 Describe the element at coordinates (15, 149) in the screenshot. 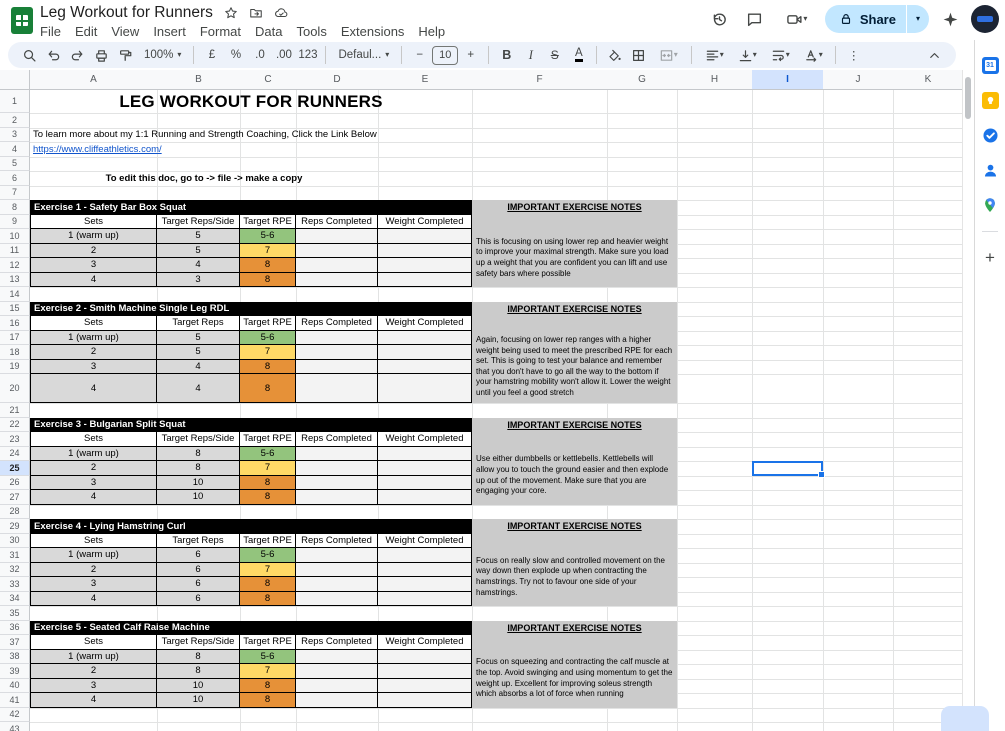

I see `row-header-4: 4` at that location.